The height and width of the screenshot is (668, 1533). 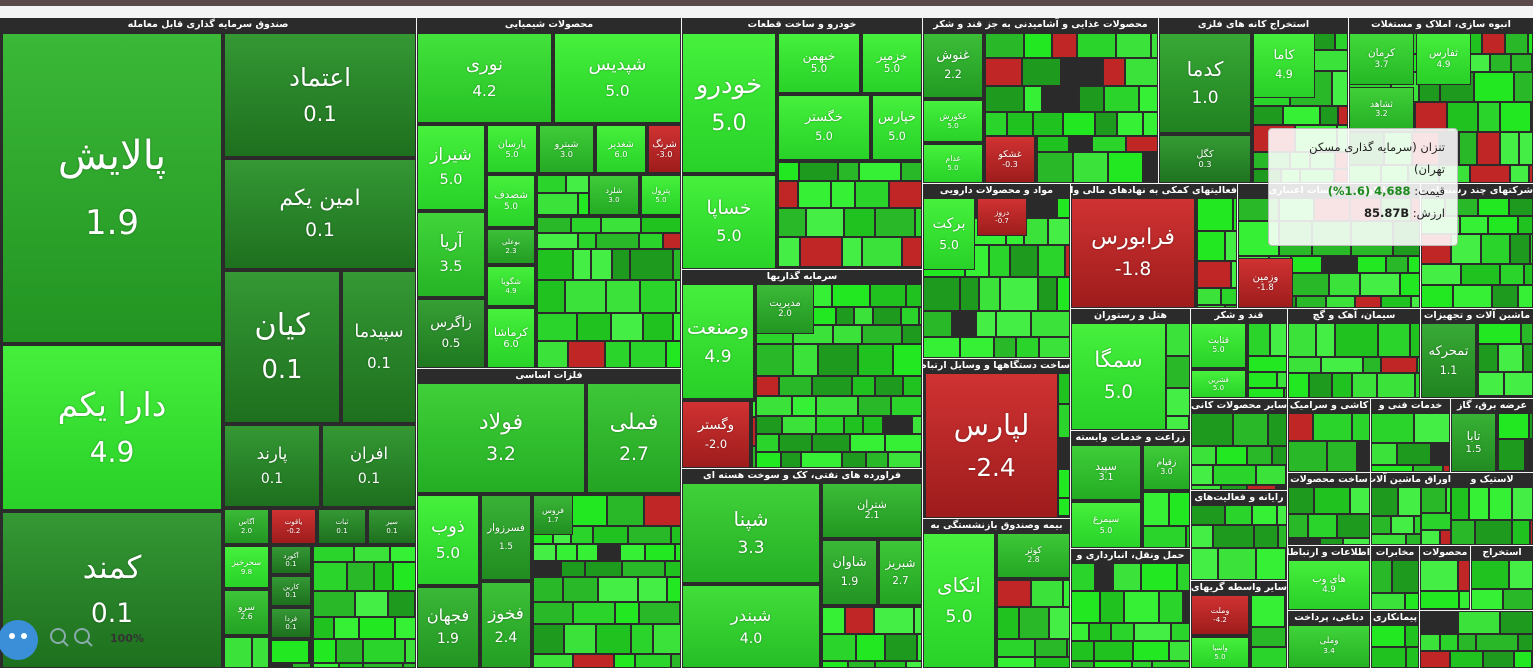 What do you see at coordinates (448, 627) in the screenshot?
I see `stock-tile: فجهان 1.9` at bounding box center [448, 627].